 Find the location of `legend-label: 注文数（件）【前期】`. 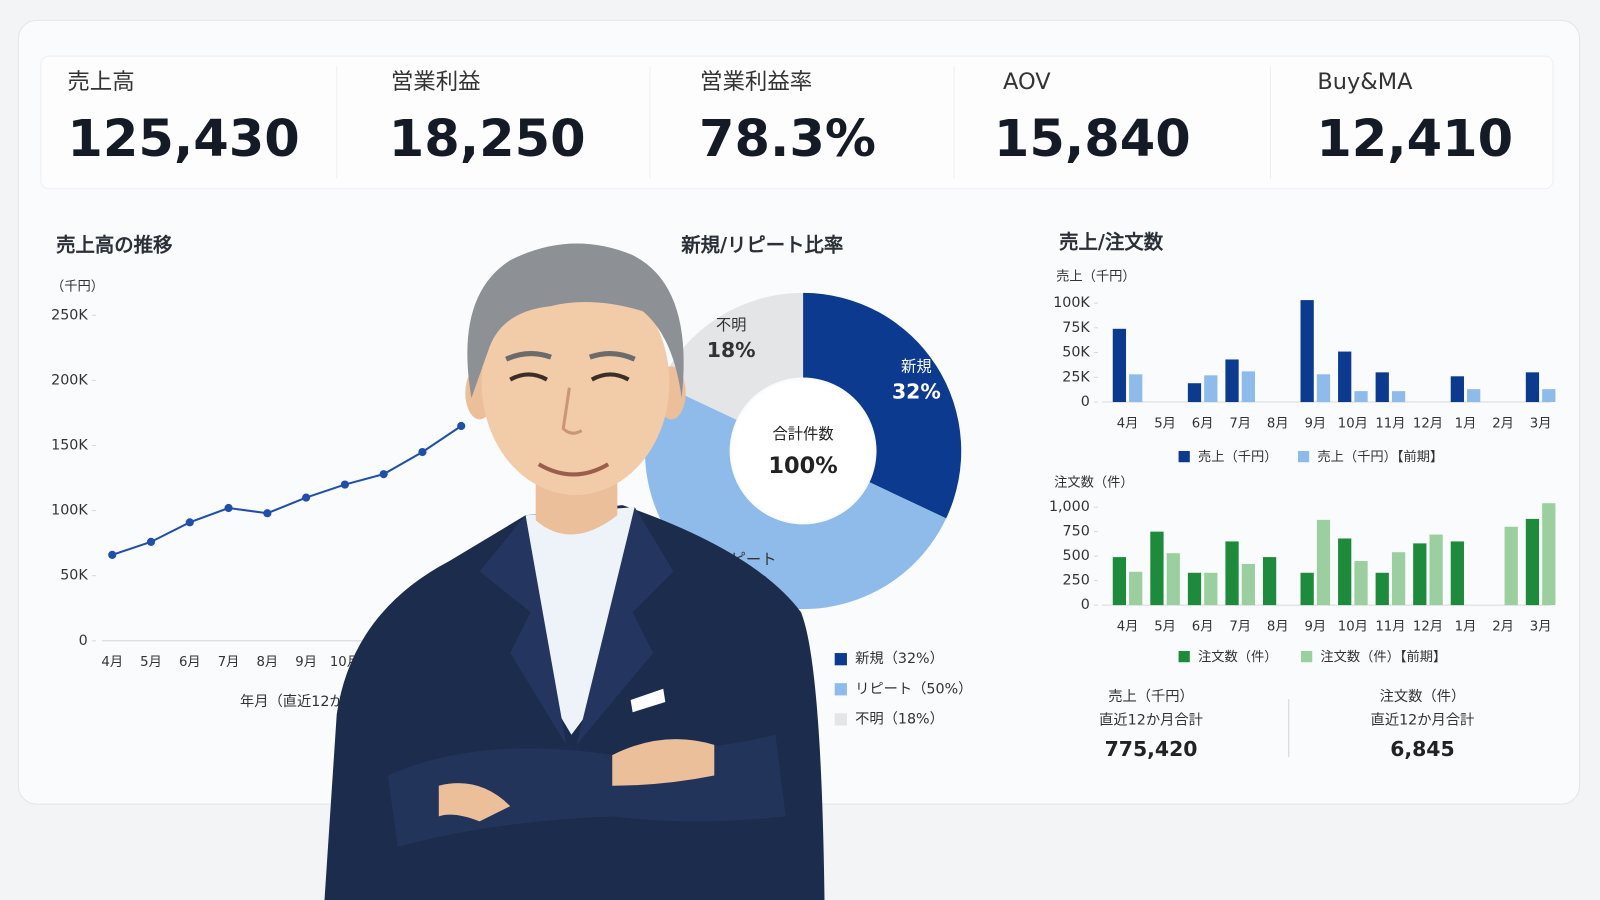

legend-label: 注文数（件）【前期】 is located at coordinates (1383, 656).